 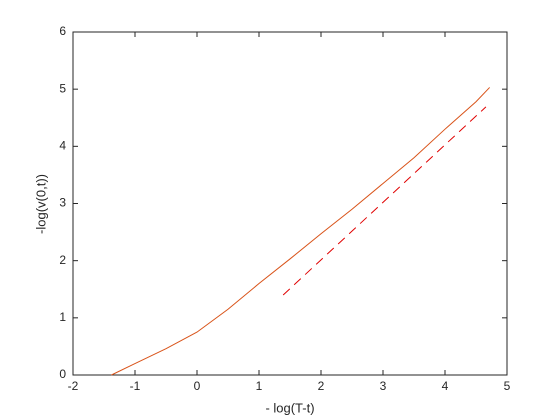 What do you see at coordinates (289, 407) in the screenshot?
I see `x-axis-label: - log(T-t)` at bounding box center [289, 407].